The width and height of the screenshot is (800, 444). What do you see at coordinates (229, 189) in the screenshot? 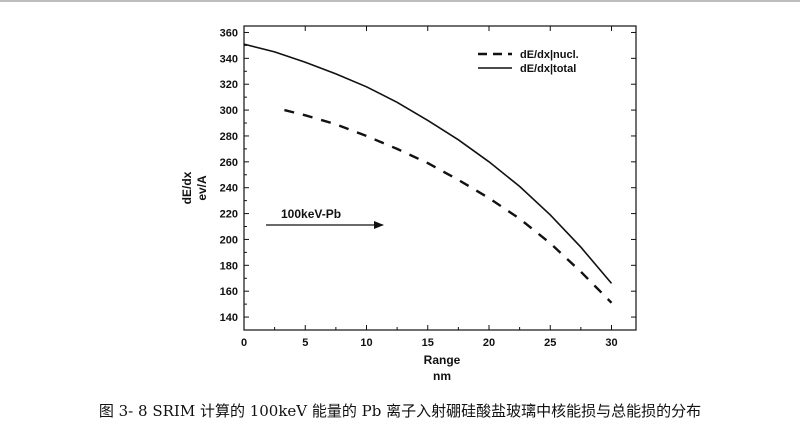
I see `y-tick-label: 240` at bounding box center [229, 189].